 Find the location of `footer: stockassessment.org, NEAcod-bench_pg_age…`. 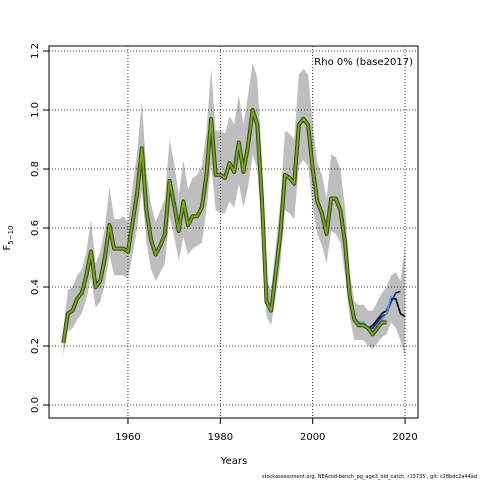

footer: stockassessment.org, NEAcod-bench_pg_age… is located at coordinates (369, 477).